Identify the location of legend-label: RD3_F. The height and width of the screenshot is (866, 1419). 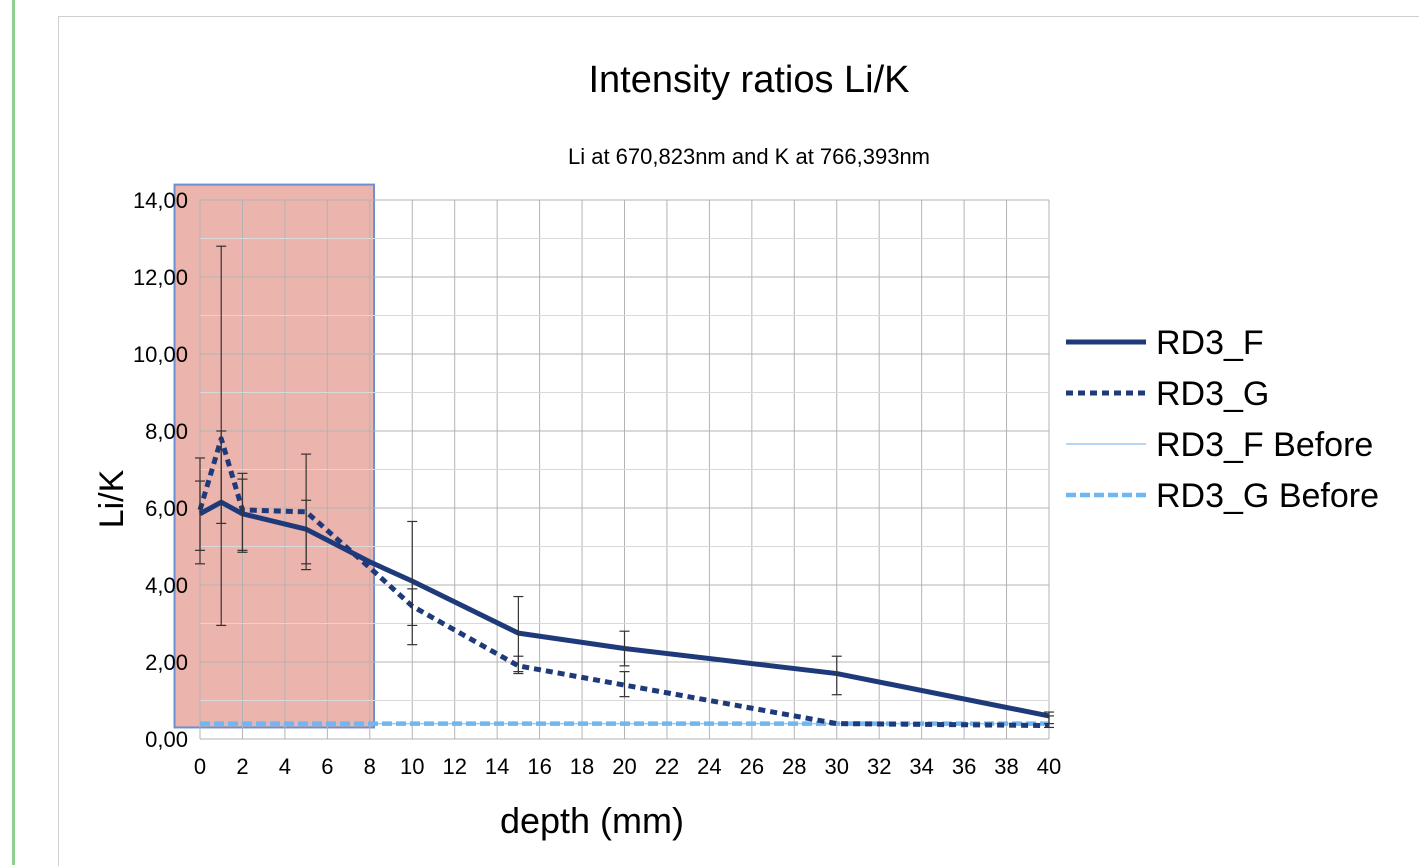
(1210, 343).